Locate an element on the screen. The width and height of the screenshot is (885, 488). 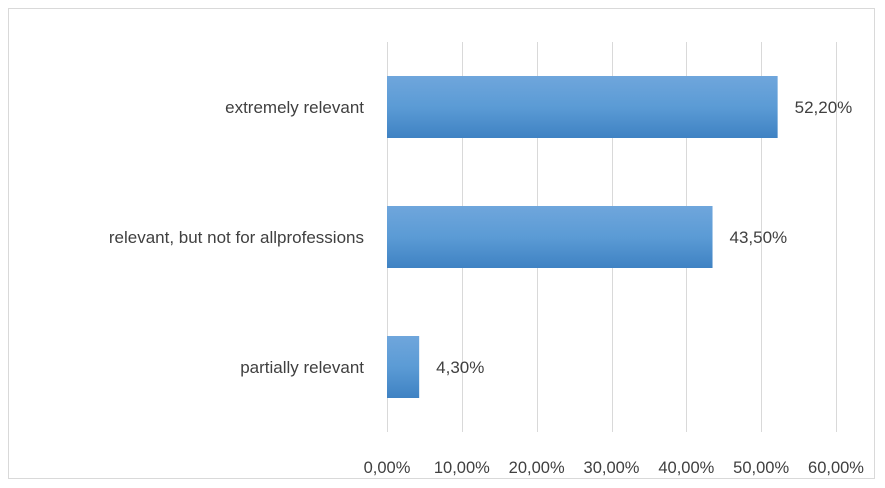
x-tick-label: 0,00% is located at coordinates (387, 468).